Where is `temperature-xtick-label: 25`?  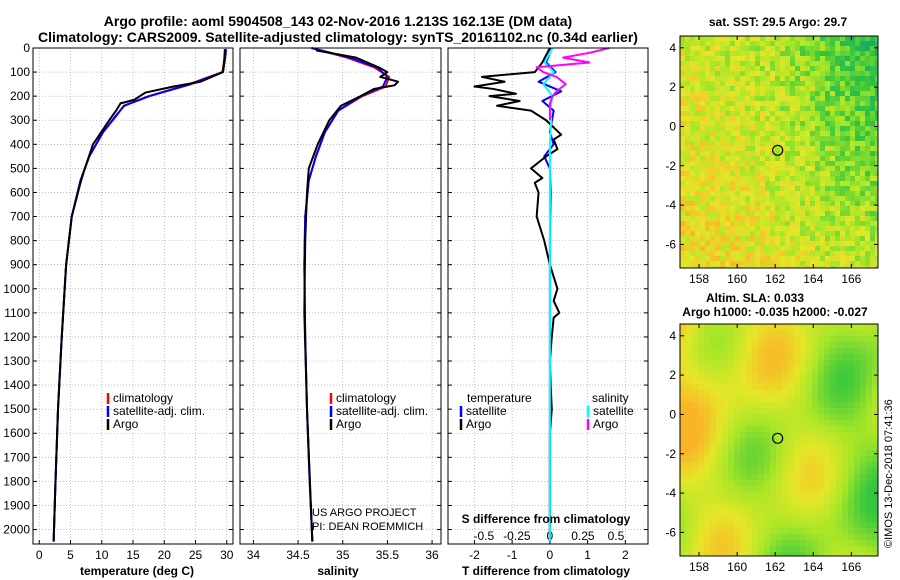 temperature-xtick-label: 25 is located at coordinates (196, 555).